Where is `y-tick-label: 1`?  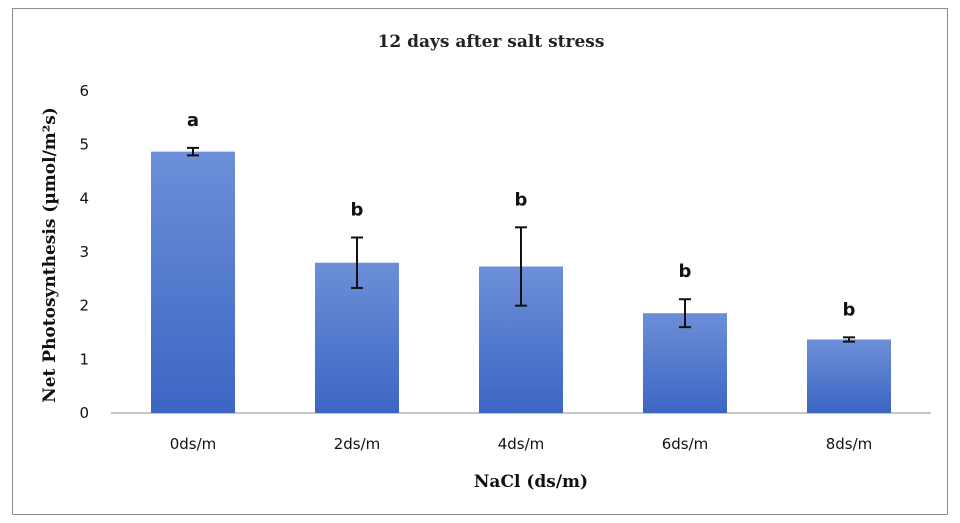 y-tick-label: 1 is located at coordinates (84, 359).